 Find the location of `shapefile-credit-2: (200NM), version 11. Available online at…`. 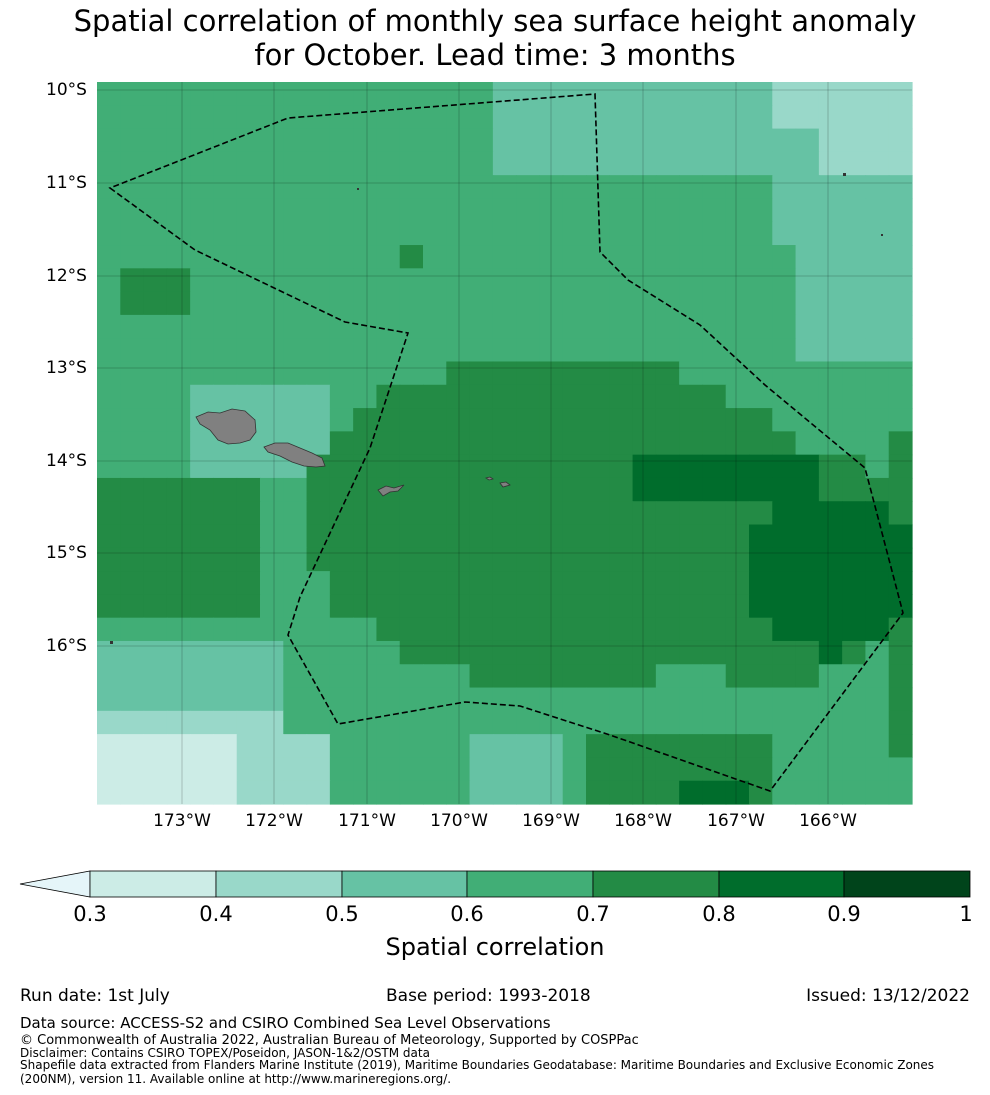

shapefile-credit-2: (200NM), version 11. Available online at… is located at coordinates (236, 1079).